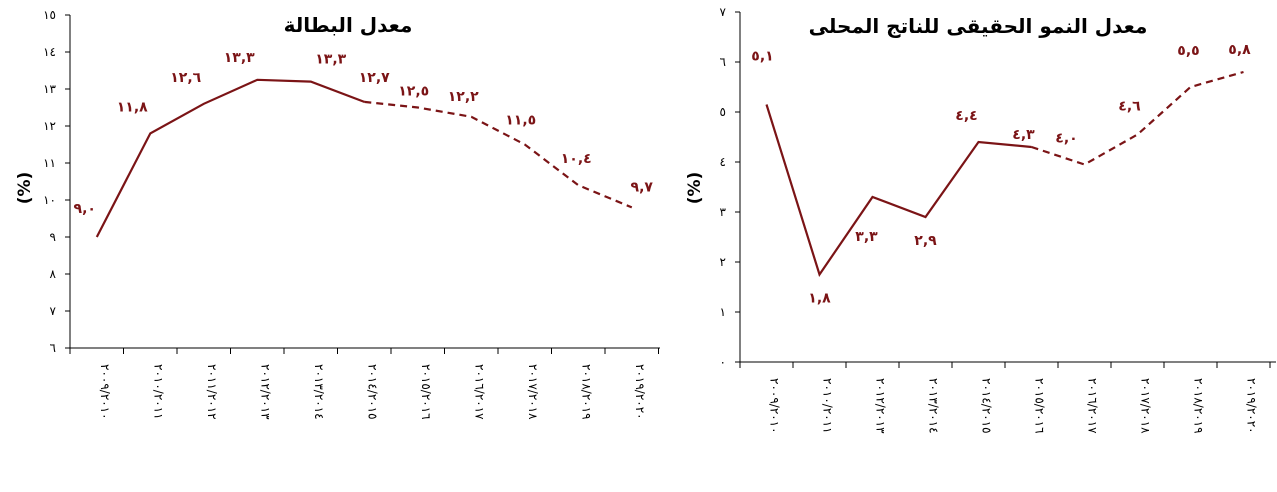 Image resolution: width=1277 pixels, height=492 pixels. I want to click on y-tick-label: ١٥, so click(49, 15).